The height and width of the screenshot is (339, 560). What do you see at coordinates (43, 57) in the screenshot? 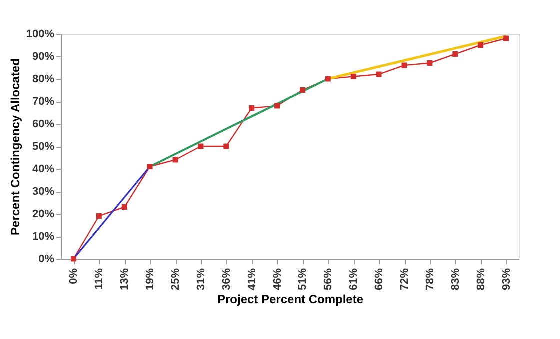
I see `y-tick-label: 90%` at bounding box center [43, 57].